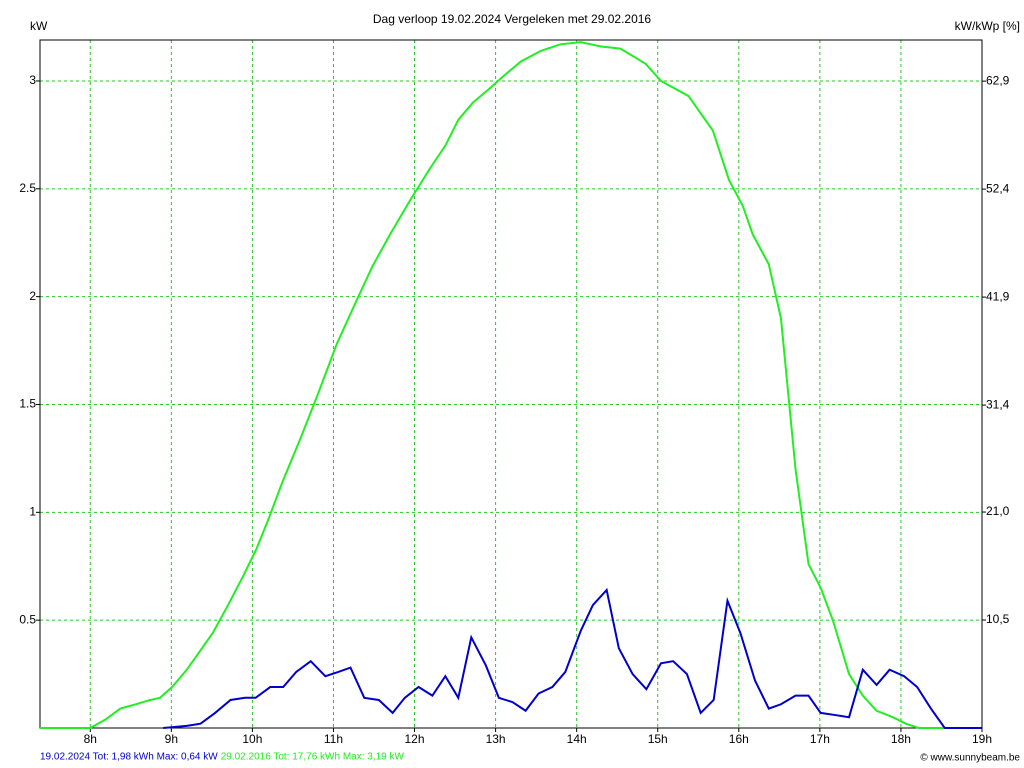 This screenshot has height=768, width=1024. What do you see at coordinates (90, 739) in the screenshot?
I see `x-tick-label: 8h` at bounding box center [90, 739].